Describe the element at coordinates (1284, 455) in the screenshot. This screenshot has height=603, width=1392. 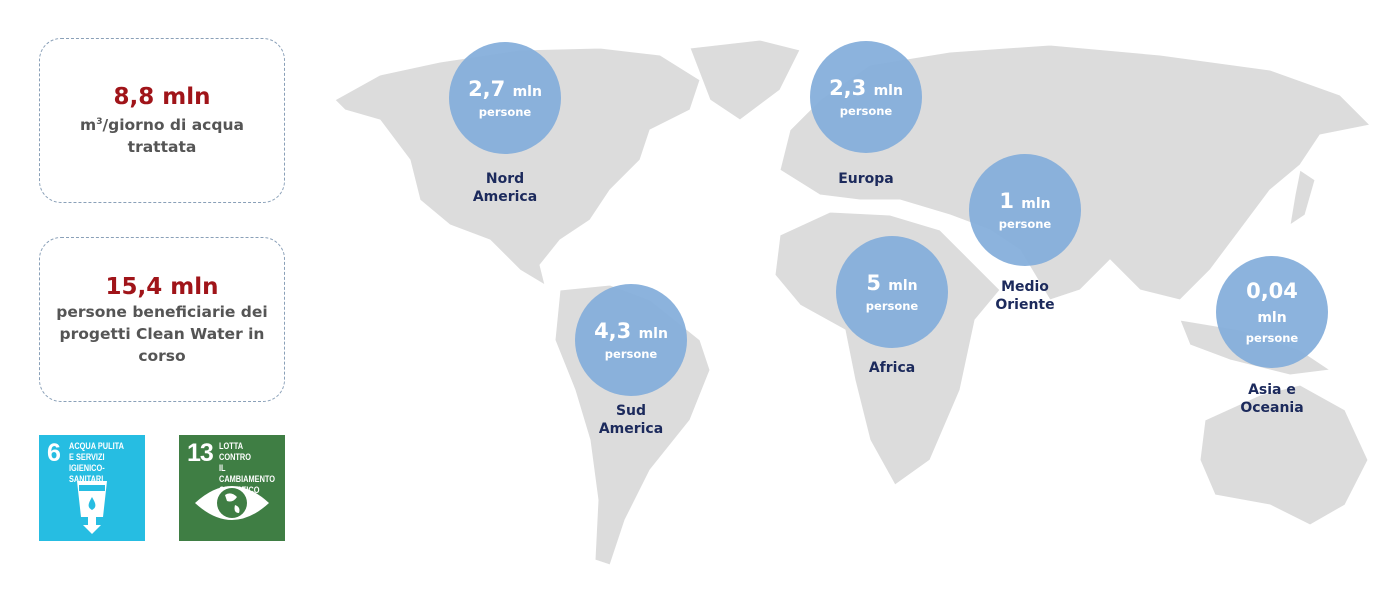
I see `australia-shape` at that location.